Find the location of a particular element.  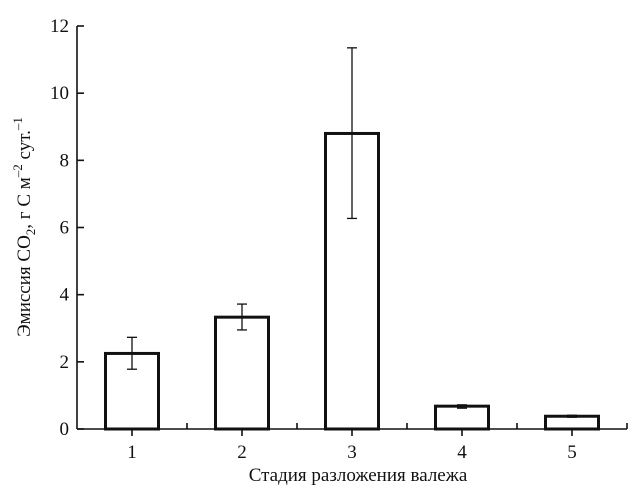

y-tick-label: 4 is located at coordinates (65, 295).